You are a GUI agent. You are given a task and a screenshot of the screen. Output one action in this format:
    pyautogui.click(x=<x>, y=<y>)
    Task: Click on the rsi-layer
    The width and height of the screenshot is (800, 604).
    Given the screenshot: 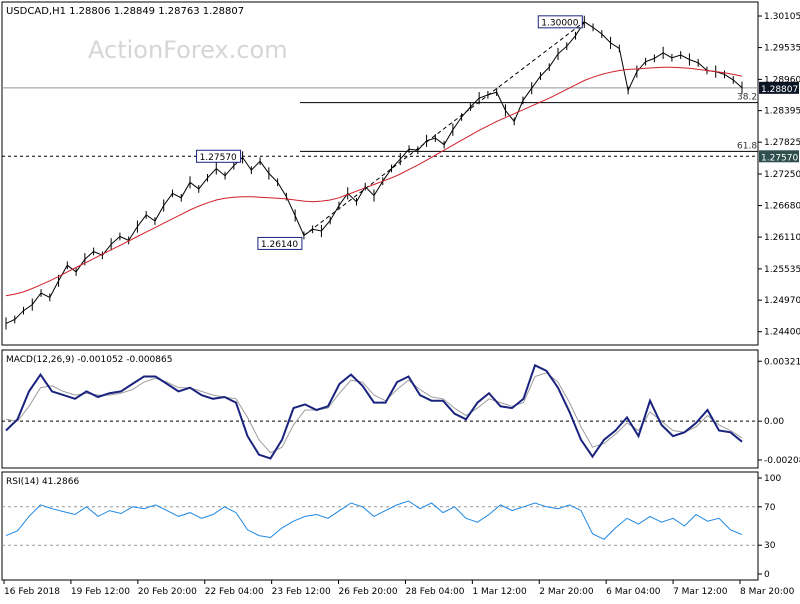 What is the action you would take?
    pyautogui.click(x=380, y=523)
    